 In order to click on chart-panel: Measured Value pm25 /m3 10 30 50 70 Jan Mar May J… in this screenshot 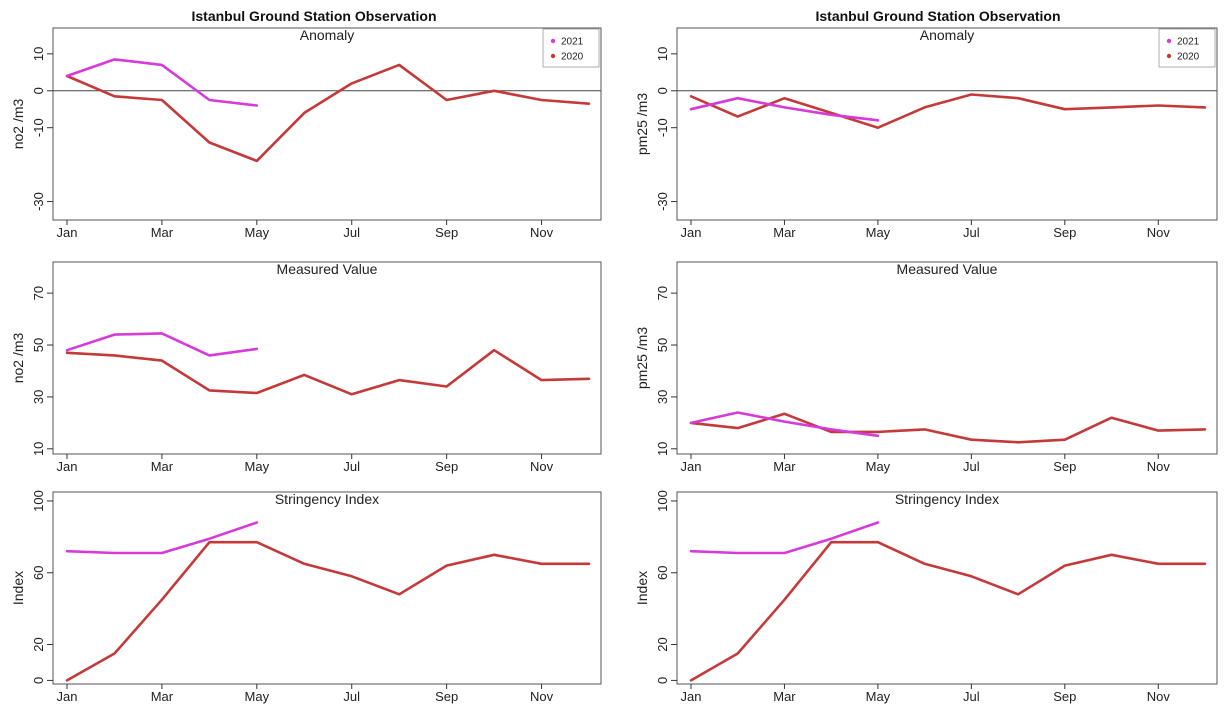, I will do `click(926, 367)`.